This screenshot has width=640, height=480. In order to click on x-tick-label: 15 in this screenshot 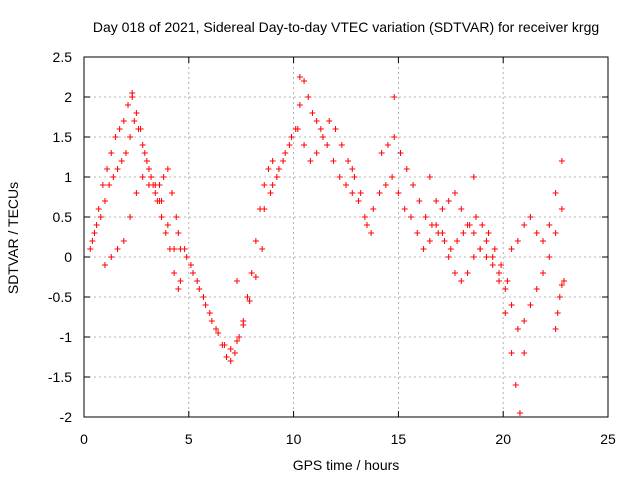, I will do `click(399, 439)`.